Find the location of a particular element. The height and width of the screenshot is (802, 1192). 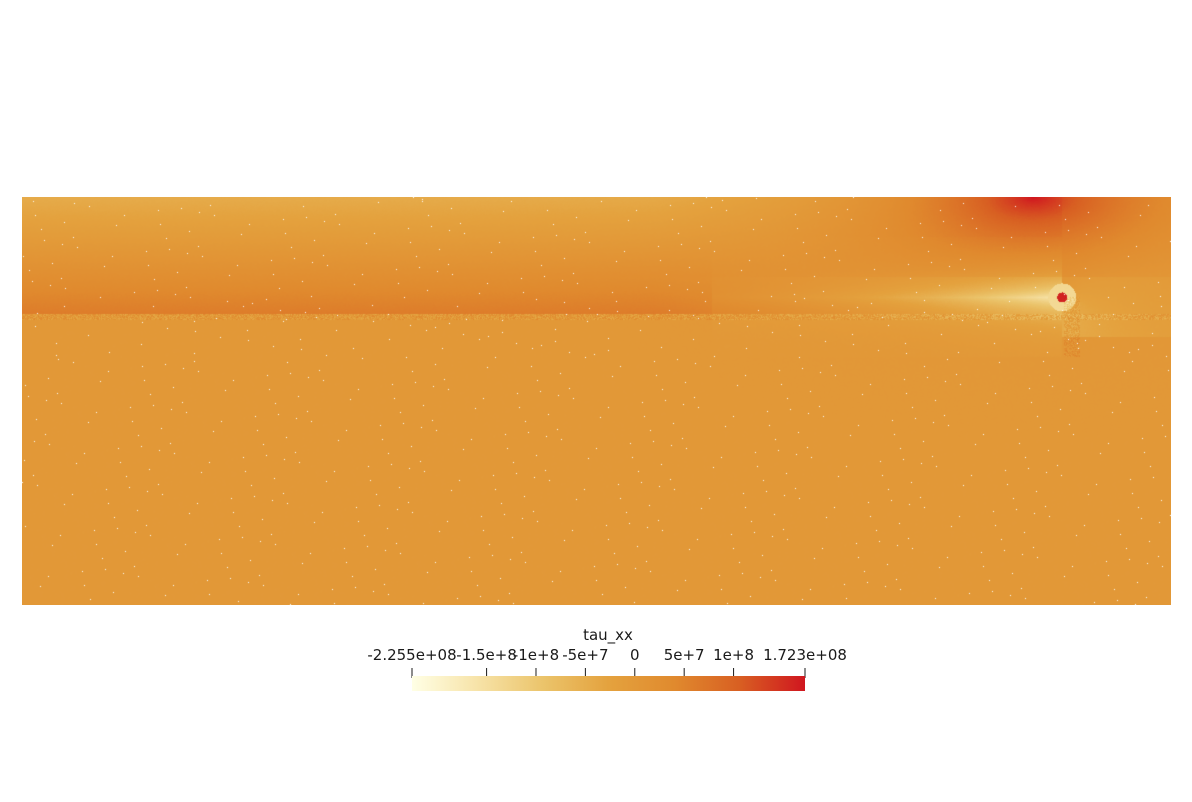

colorbar-tick-label: 1.723e+08 is located at coordinates (805, 655).